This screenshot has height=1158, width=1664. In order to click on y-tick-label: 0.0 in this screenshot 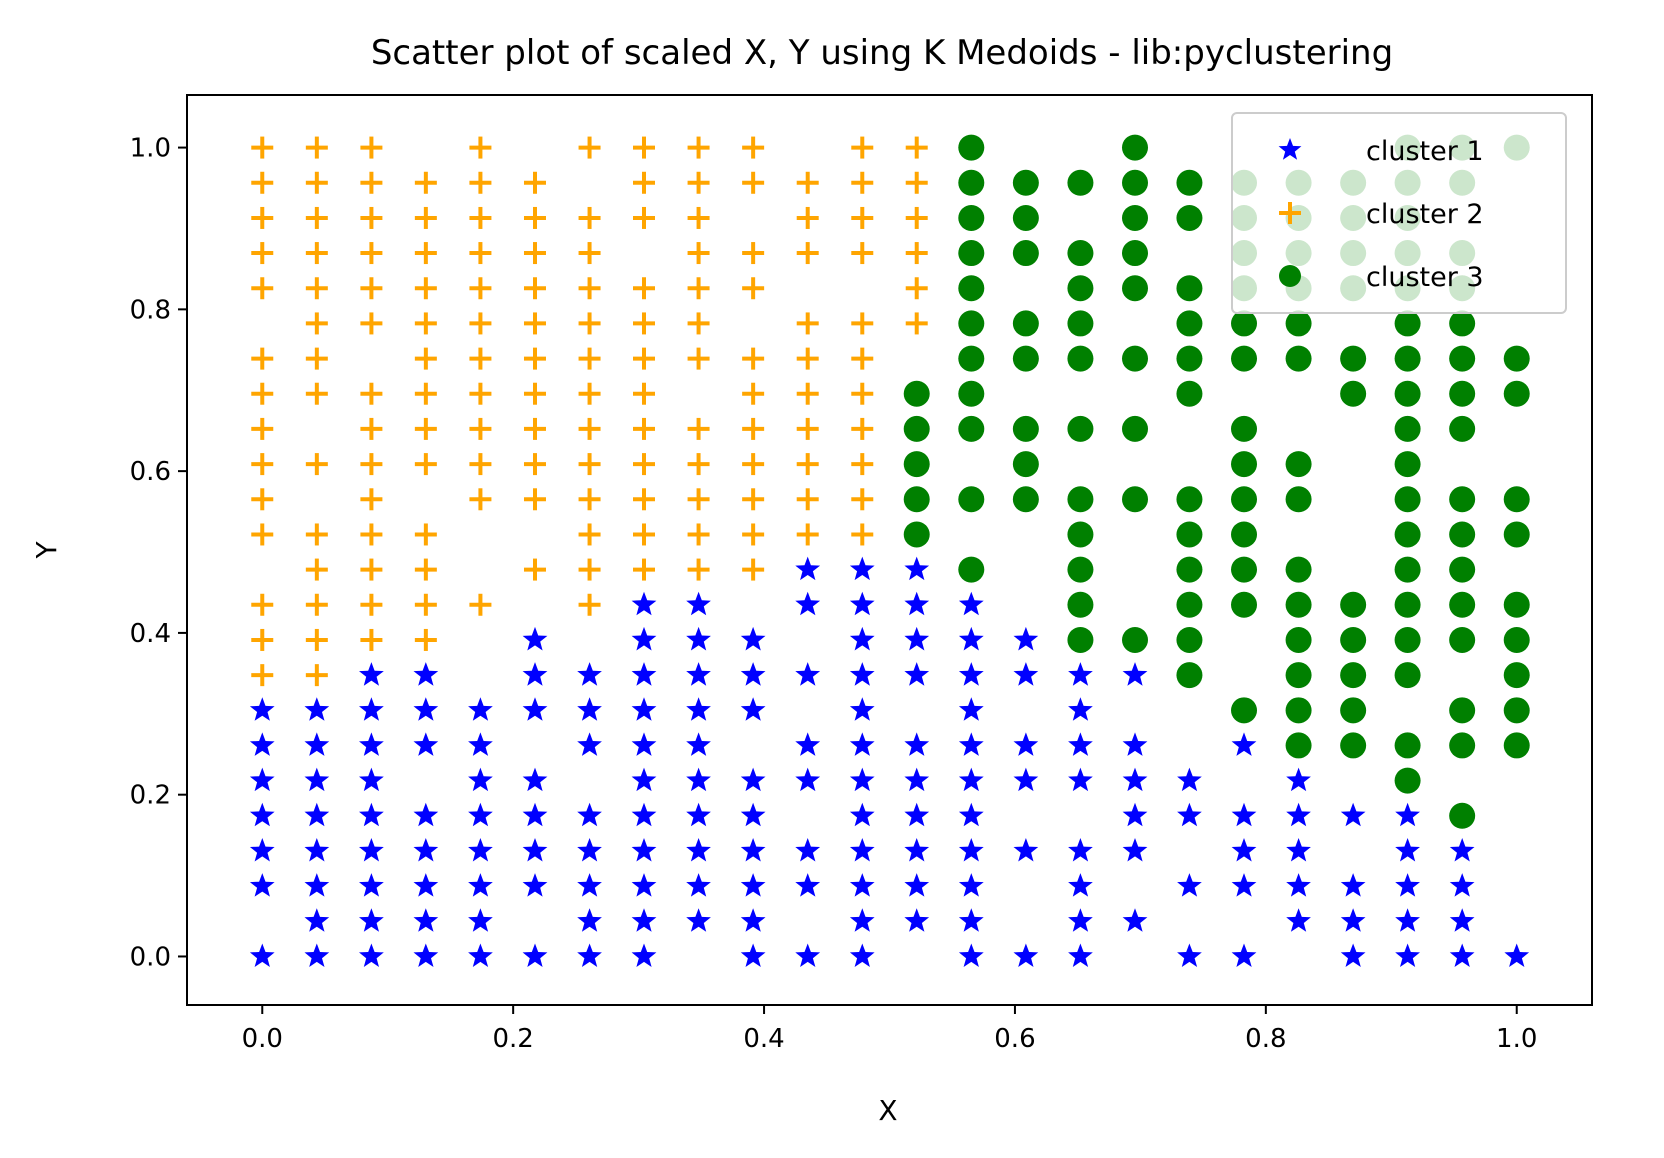, I will do `click(150, 957)`.